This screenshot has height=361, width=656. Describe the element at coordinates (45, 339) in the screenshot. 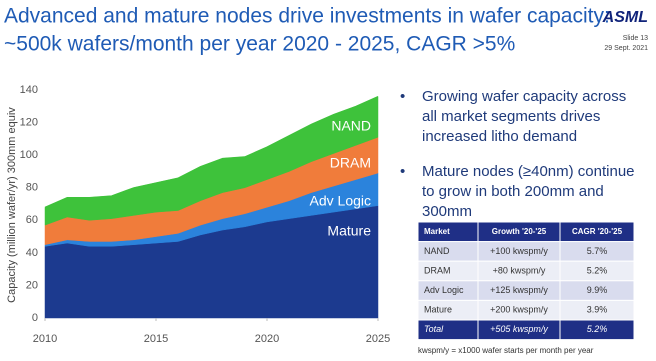

I see `x-tick-label: 2010` at that location.